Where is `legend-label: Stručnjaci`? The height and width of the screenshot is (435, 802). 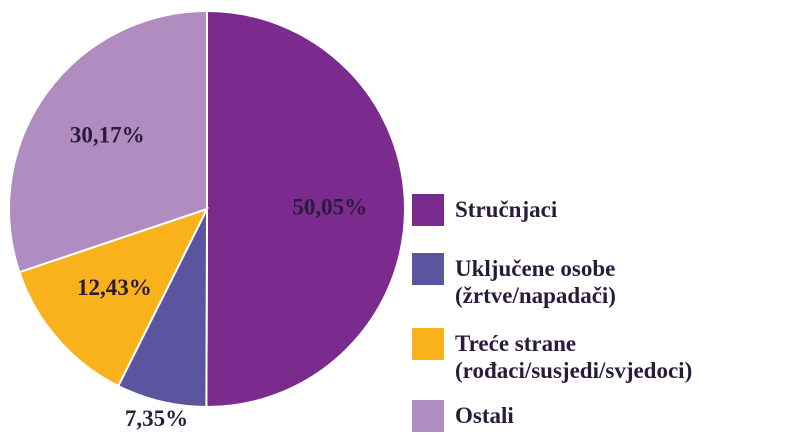 legend-label: Stručnjaci is located at coordinates (506, 209).